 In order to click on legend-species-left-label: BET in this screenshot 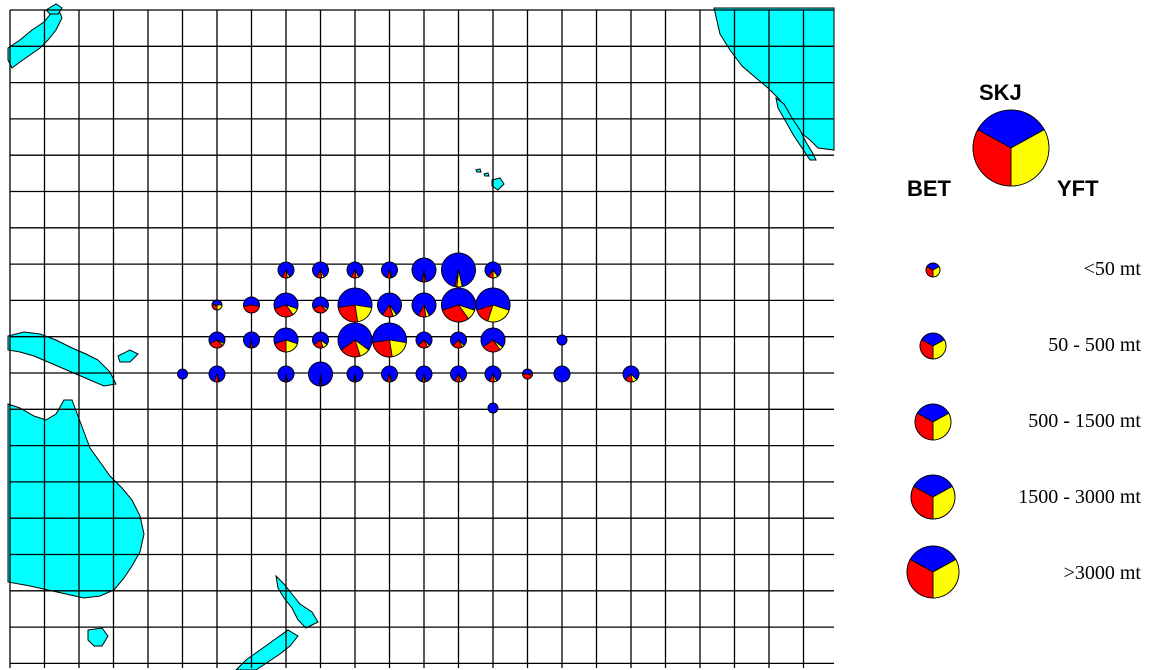, I will do `click(929, 188)`.